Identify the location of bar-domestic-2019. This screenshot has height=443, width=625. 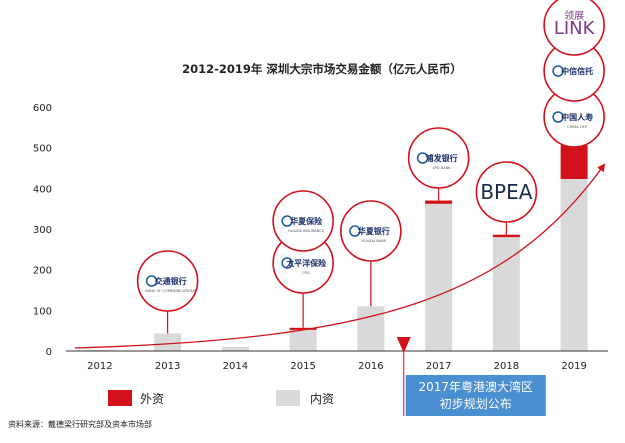
(574, 264).